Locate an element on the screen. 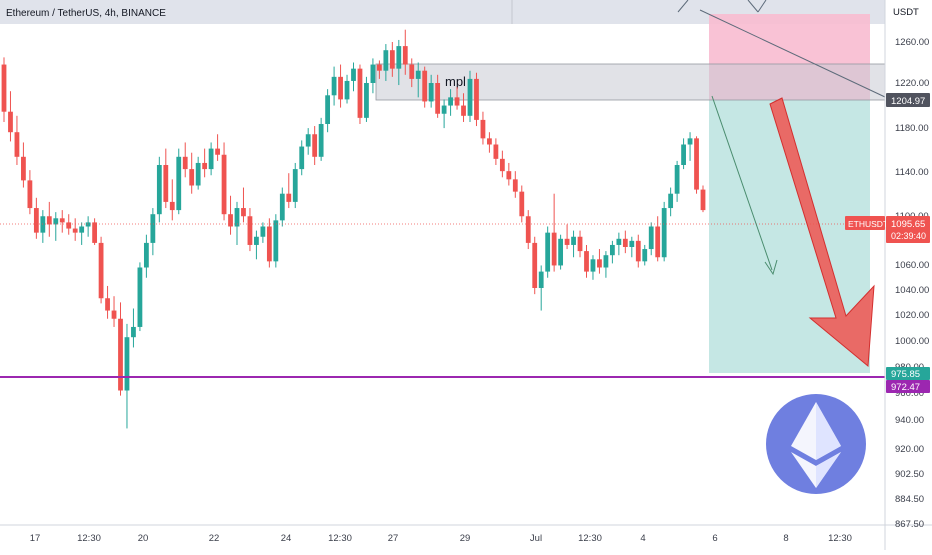 The image size is (932, 555). trend-line-stub is located at coordinates (683, 6).